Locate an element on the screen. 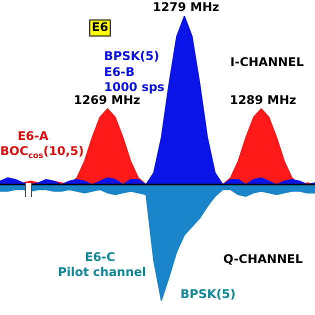 This screenshot has height=315, width=315. annotation: Q-CHANNEL is located at coordinates (263, 259).